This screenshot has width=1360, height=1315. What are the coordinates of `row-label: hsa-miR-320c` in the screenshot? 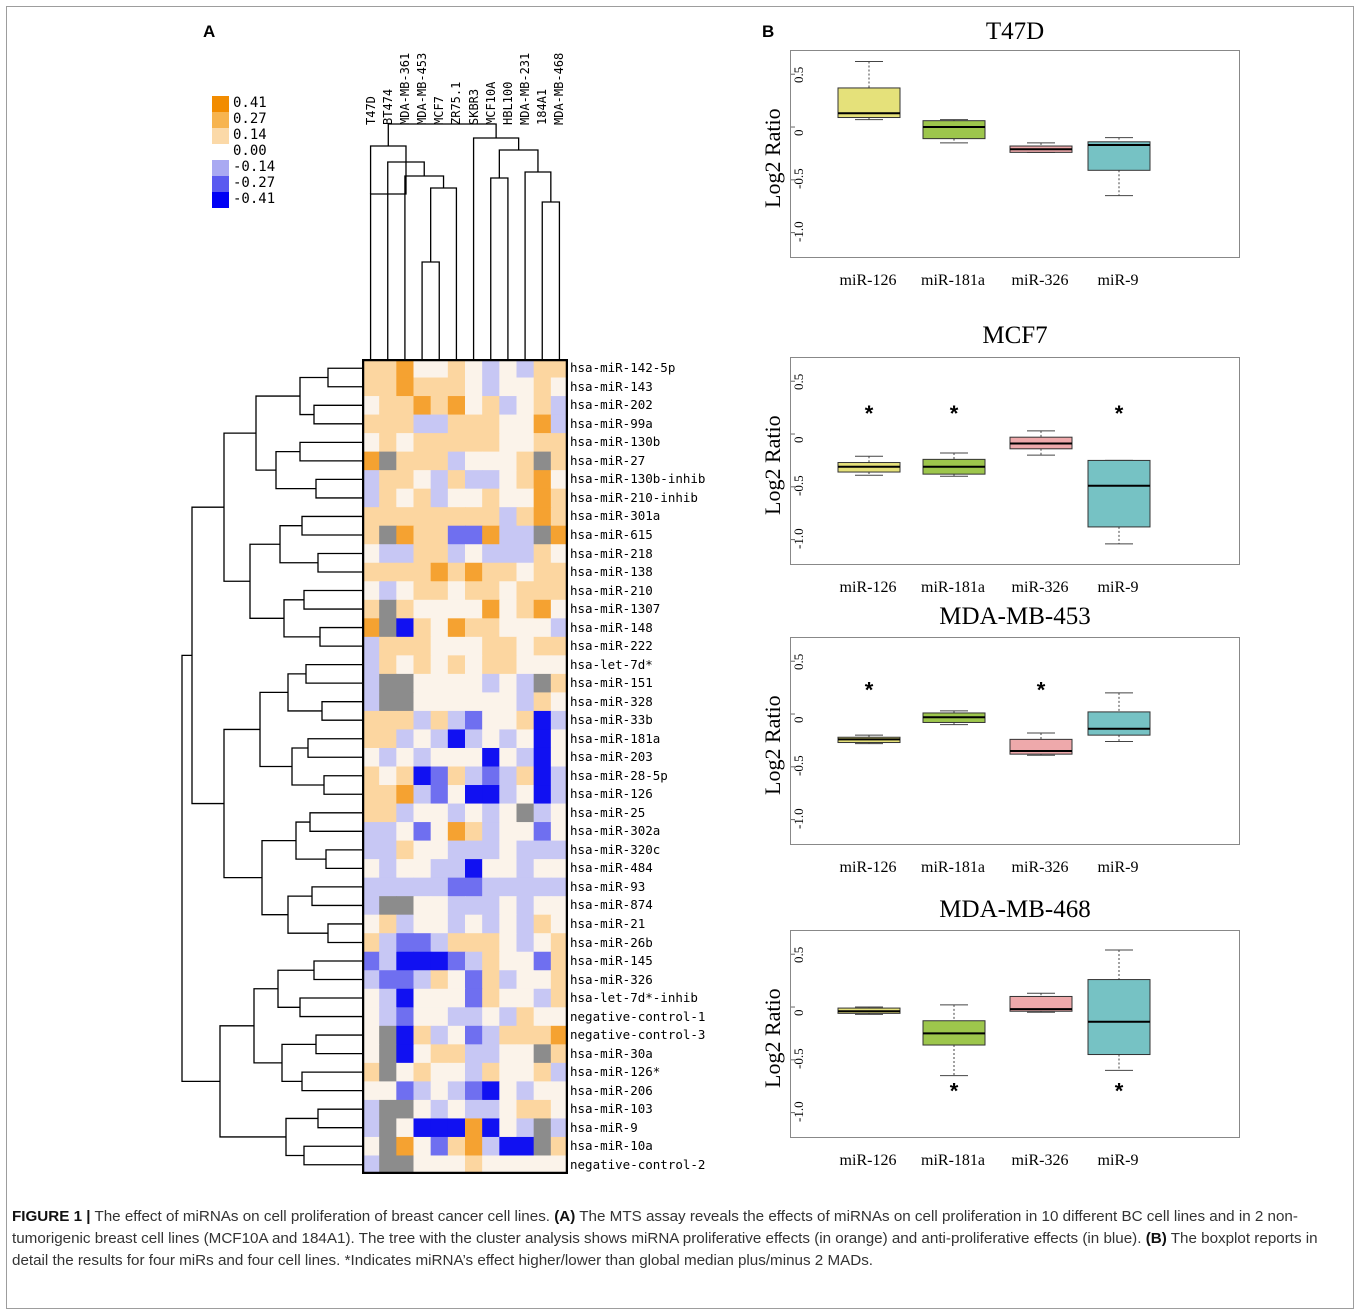 It's located at (615, 849).